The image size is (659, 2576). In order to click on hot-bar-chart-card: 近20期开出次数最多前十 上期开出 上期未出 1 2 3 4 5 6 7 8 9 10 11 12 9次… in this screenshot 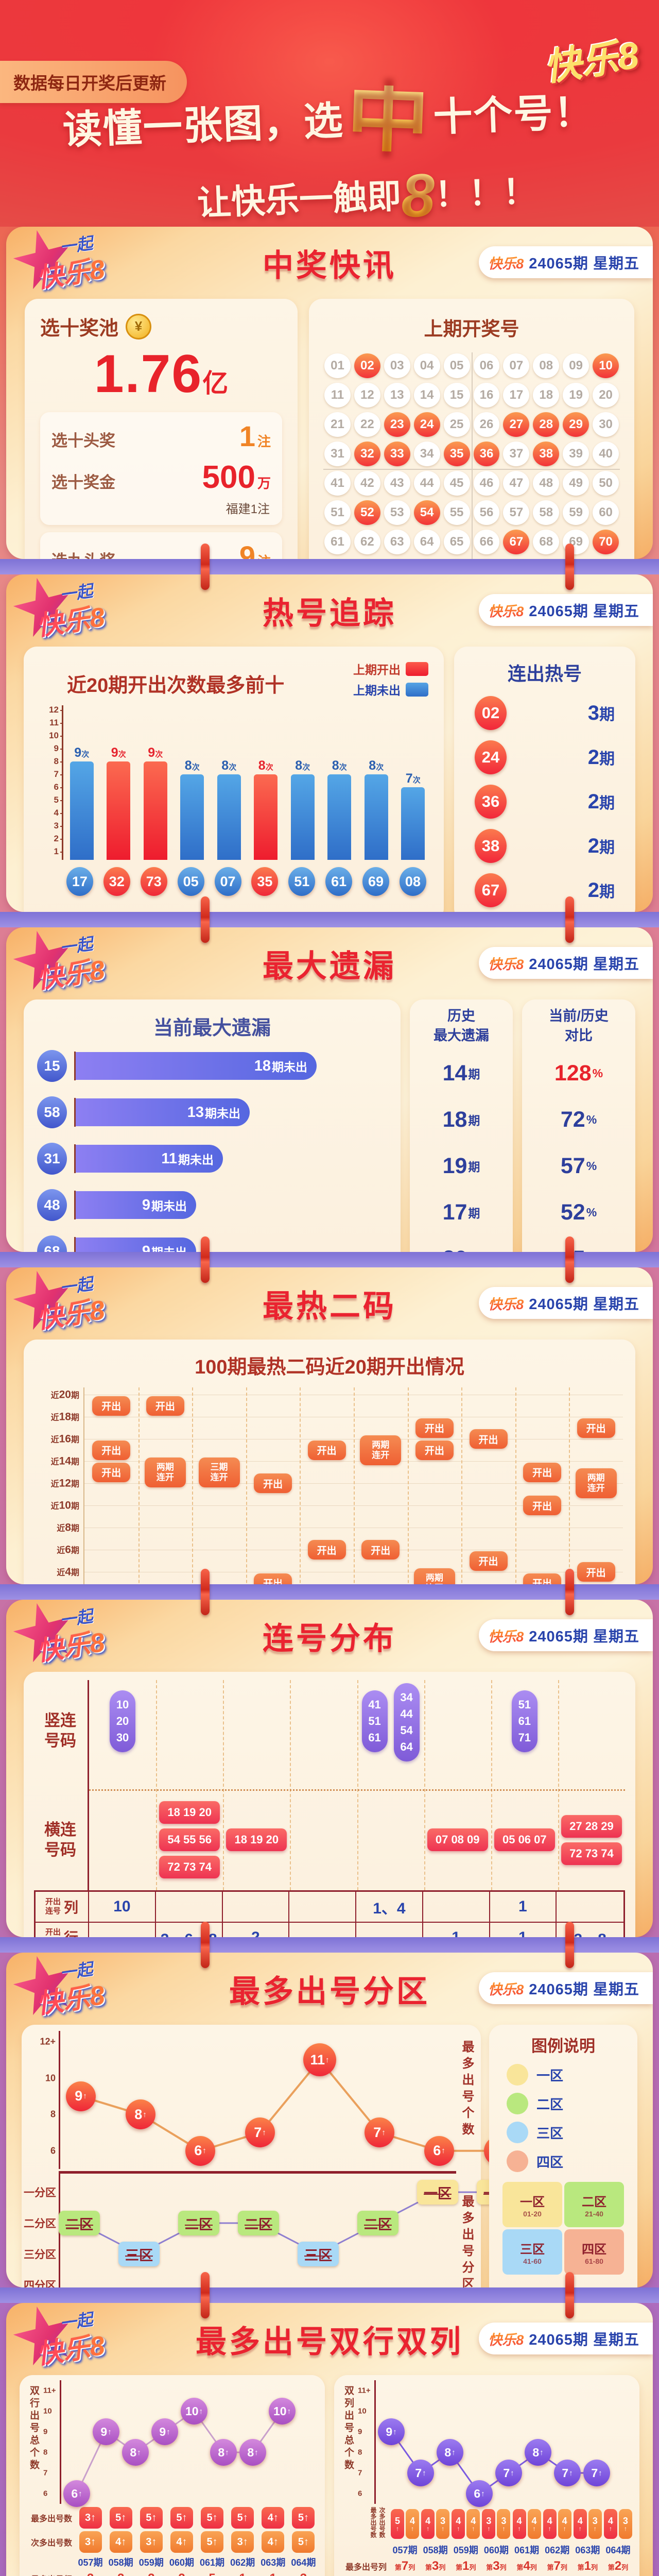, I will do `click(234, 780)`.